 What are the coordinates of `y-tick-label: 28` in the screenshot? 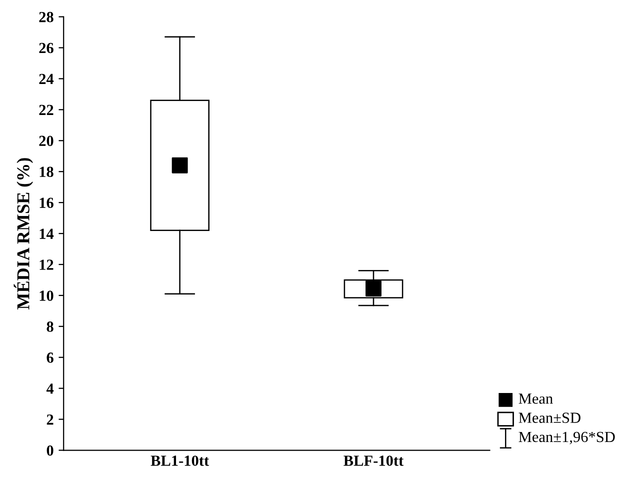 It's located at (46, 17).